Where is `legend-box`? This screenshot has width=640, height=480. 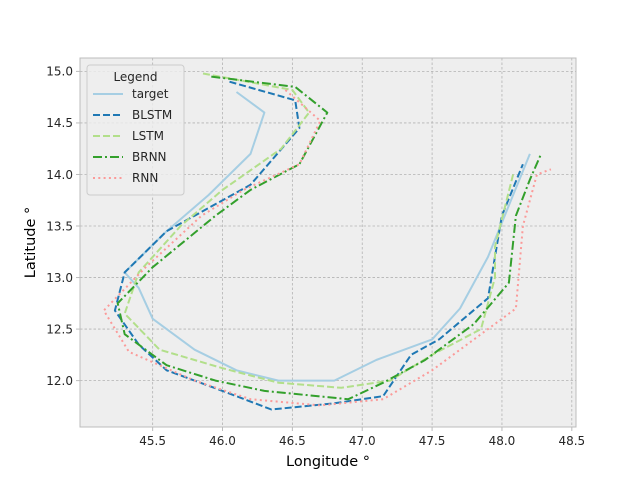
legend-box is located at coordinates (135, 130).